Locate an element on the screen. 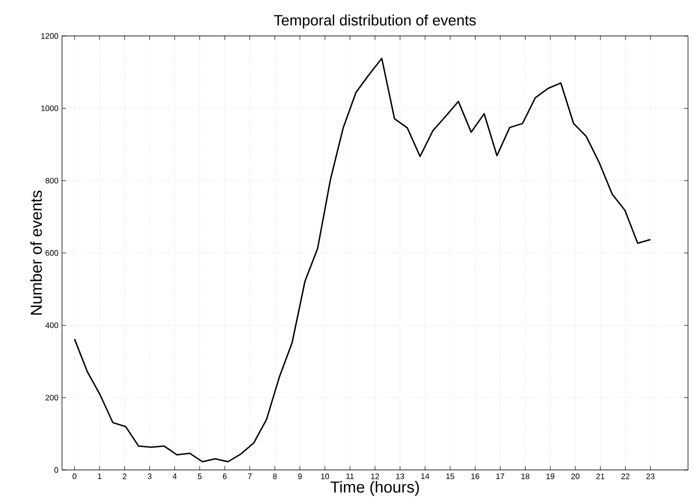 The image size is (694, 504). chart-title: Temporal distribution of events is located at coordinates (375, 21).